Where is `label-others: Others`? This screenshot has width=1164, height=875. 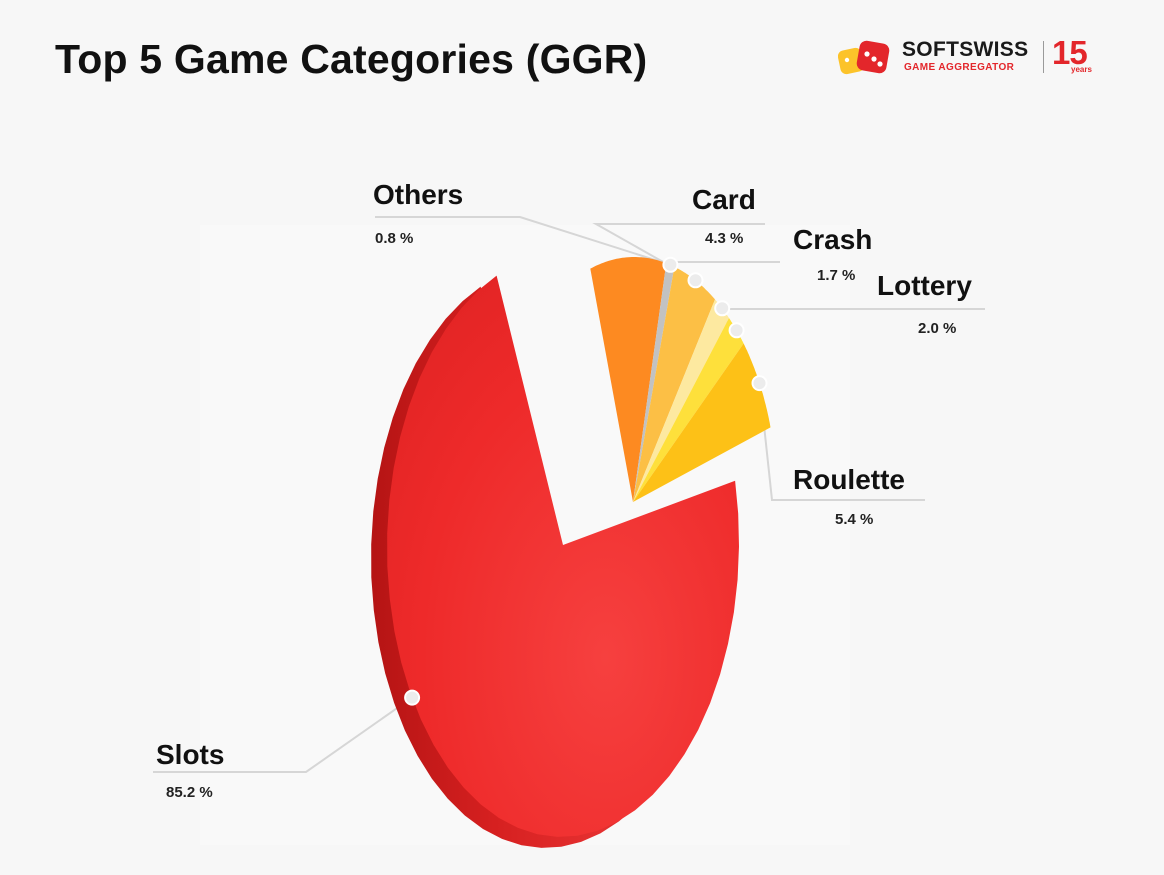
label-others: Others is located at coordinates (418, 194).